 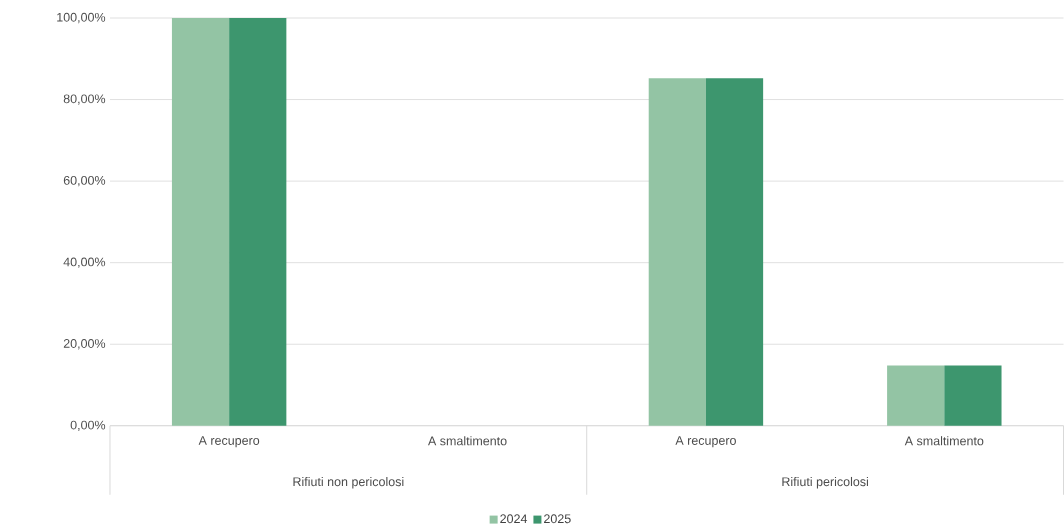 I want to click on y-tick-label: 80,00%, so click(x=84, y=99).